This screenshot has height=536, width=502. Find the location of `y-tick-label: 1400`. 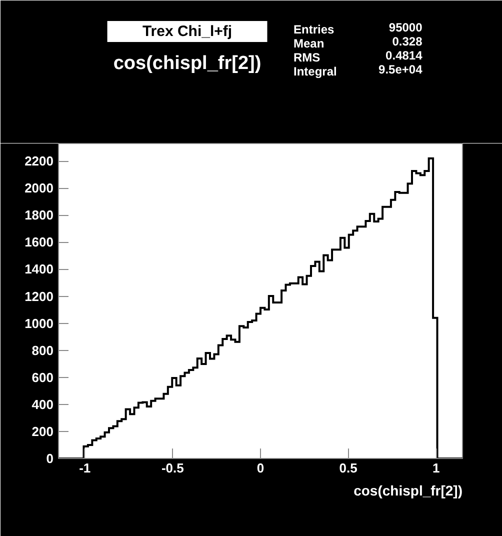

y-tick-label: 1400 is located at coordinates (39, 269).